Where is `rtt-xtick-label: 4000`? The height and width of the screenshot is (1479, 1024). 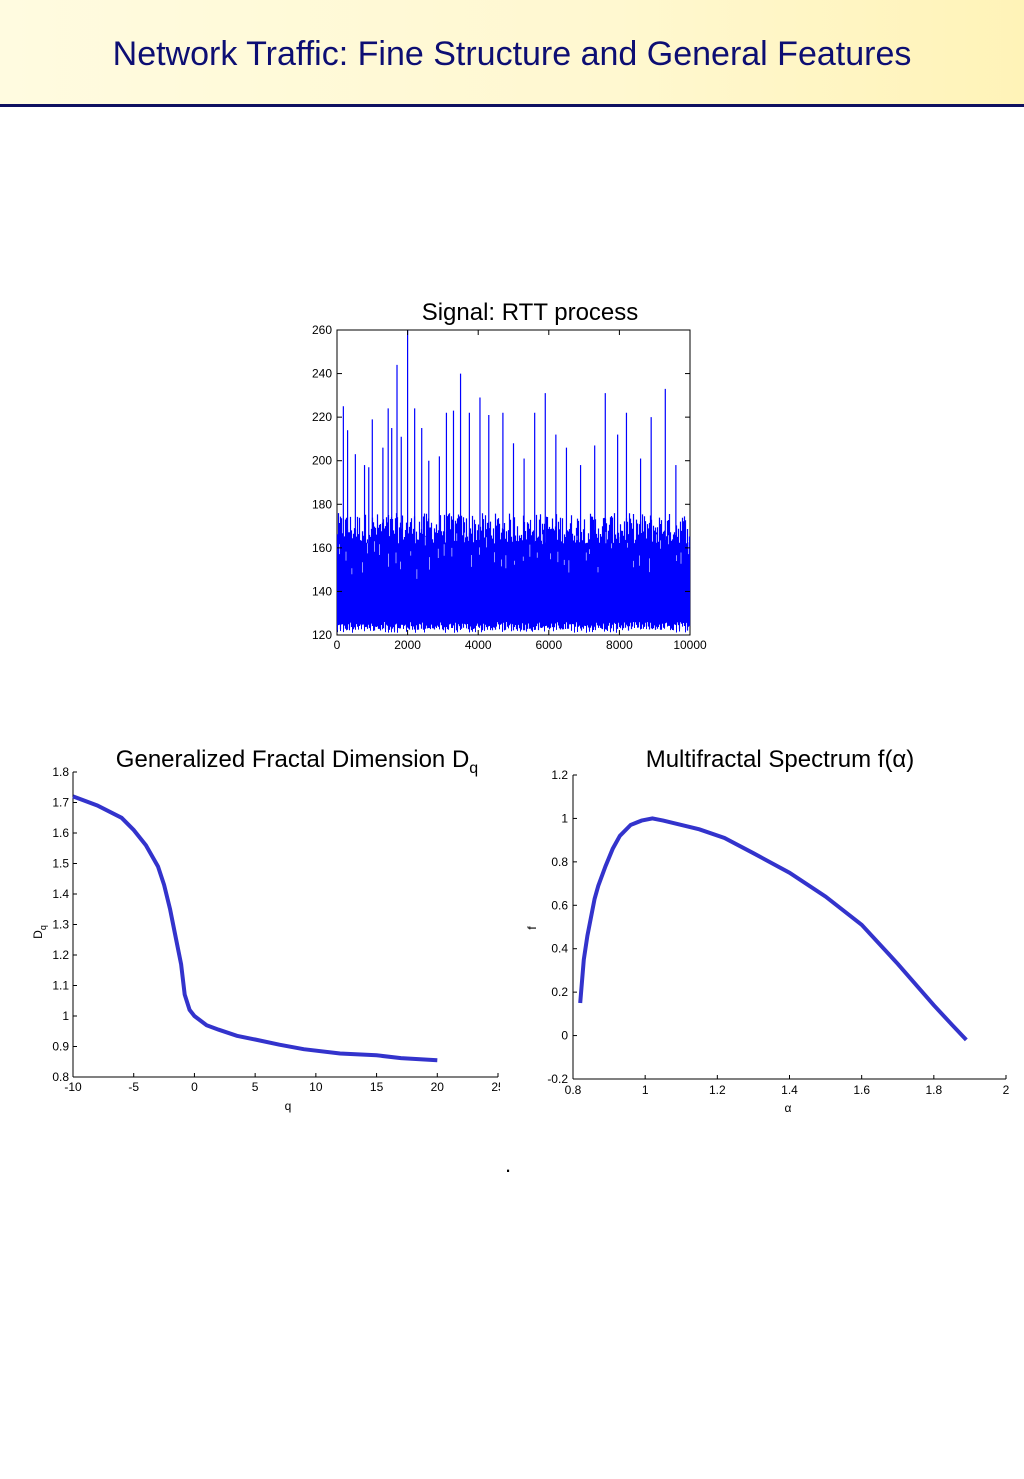
rtt-xtick-label: 4000 is located at coordinates (478, 645).